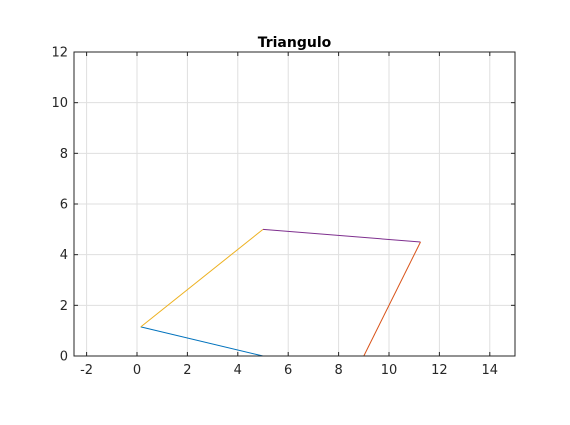 Image resolution: width=570 pixels, height=425 pixels. What do you see at coordinates (280, 292) in the screenshot?
I see `series-layer` at bounding box center [280, 292].